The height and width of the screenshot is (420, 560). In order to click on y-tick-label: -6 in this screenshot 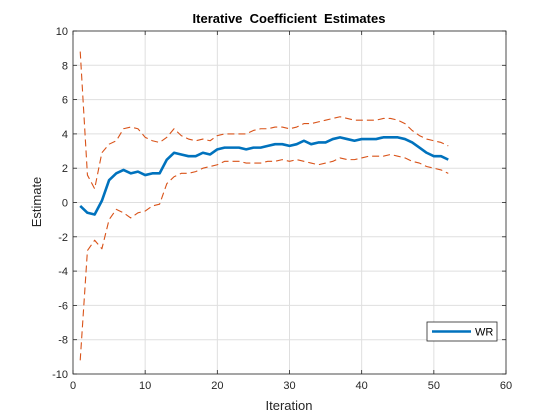, I will do `click(63, 306)`.